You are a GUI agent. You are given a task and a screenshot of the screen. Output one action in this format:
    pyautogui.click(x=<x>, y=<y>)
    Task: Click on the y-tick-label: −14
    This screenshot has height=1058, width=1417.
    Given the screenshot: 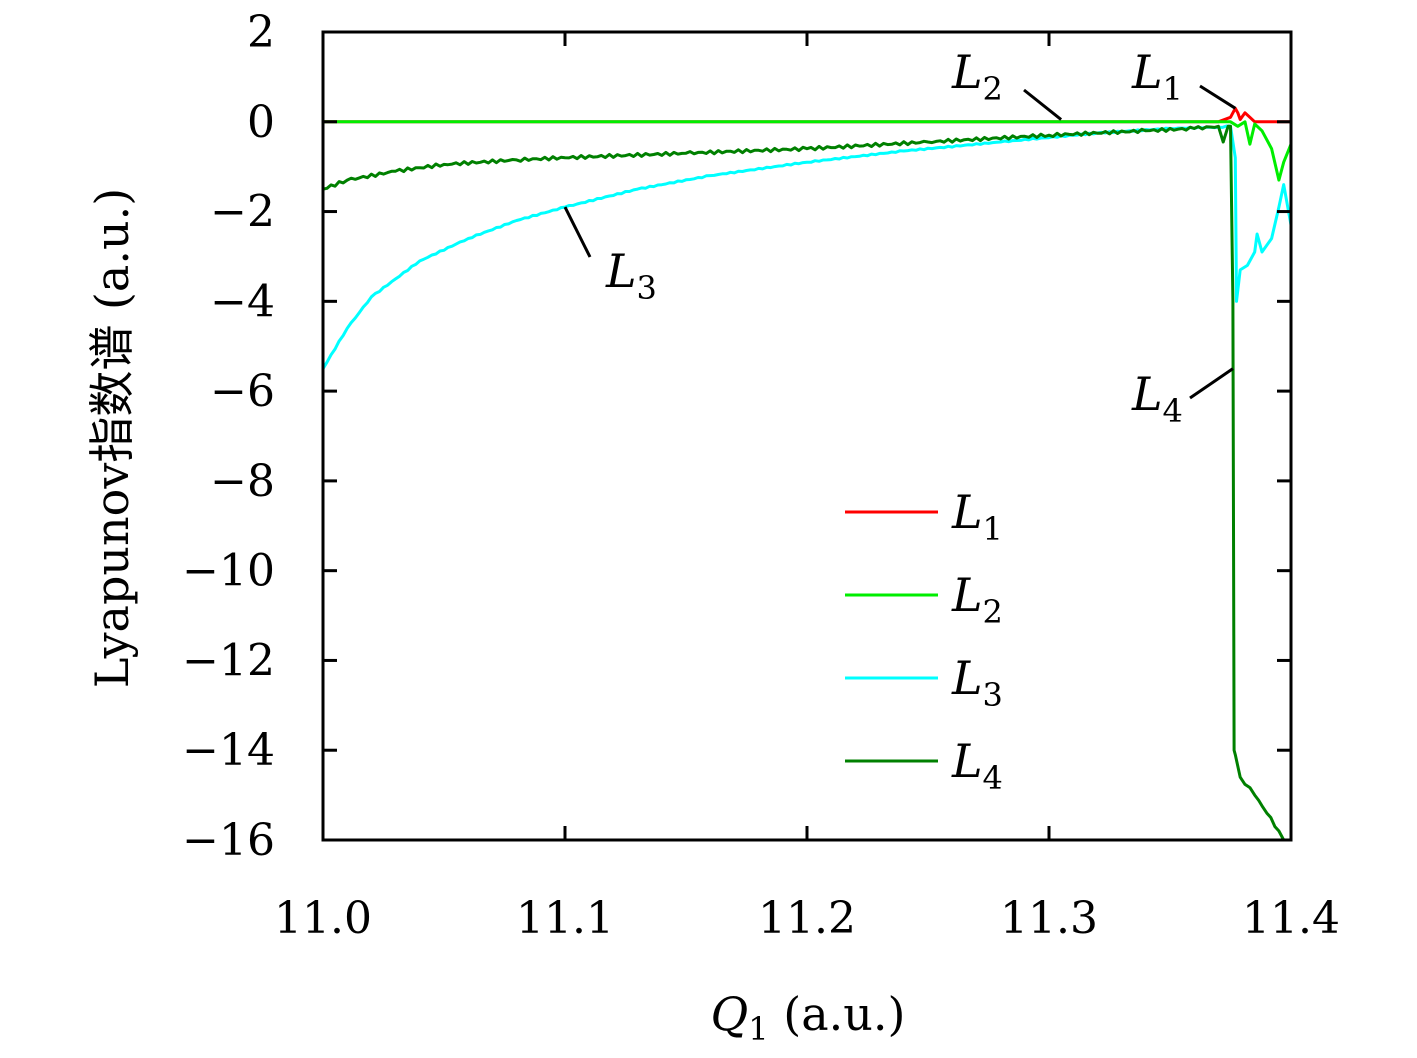 What is the action you would take?
    pyautogui.click(x=228, y=750)
    